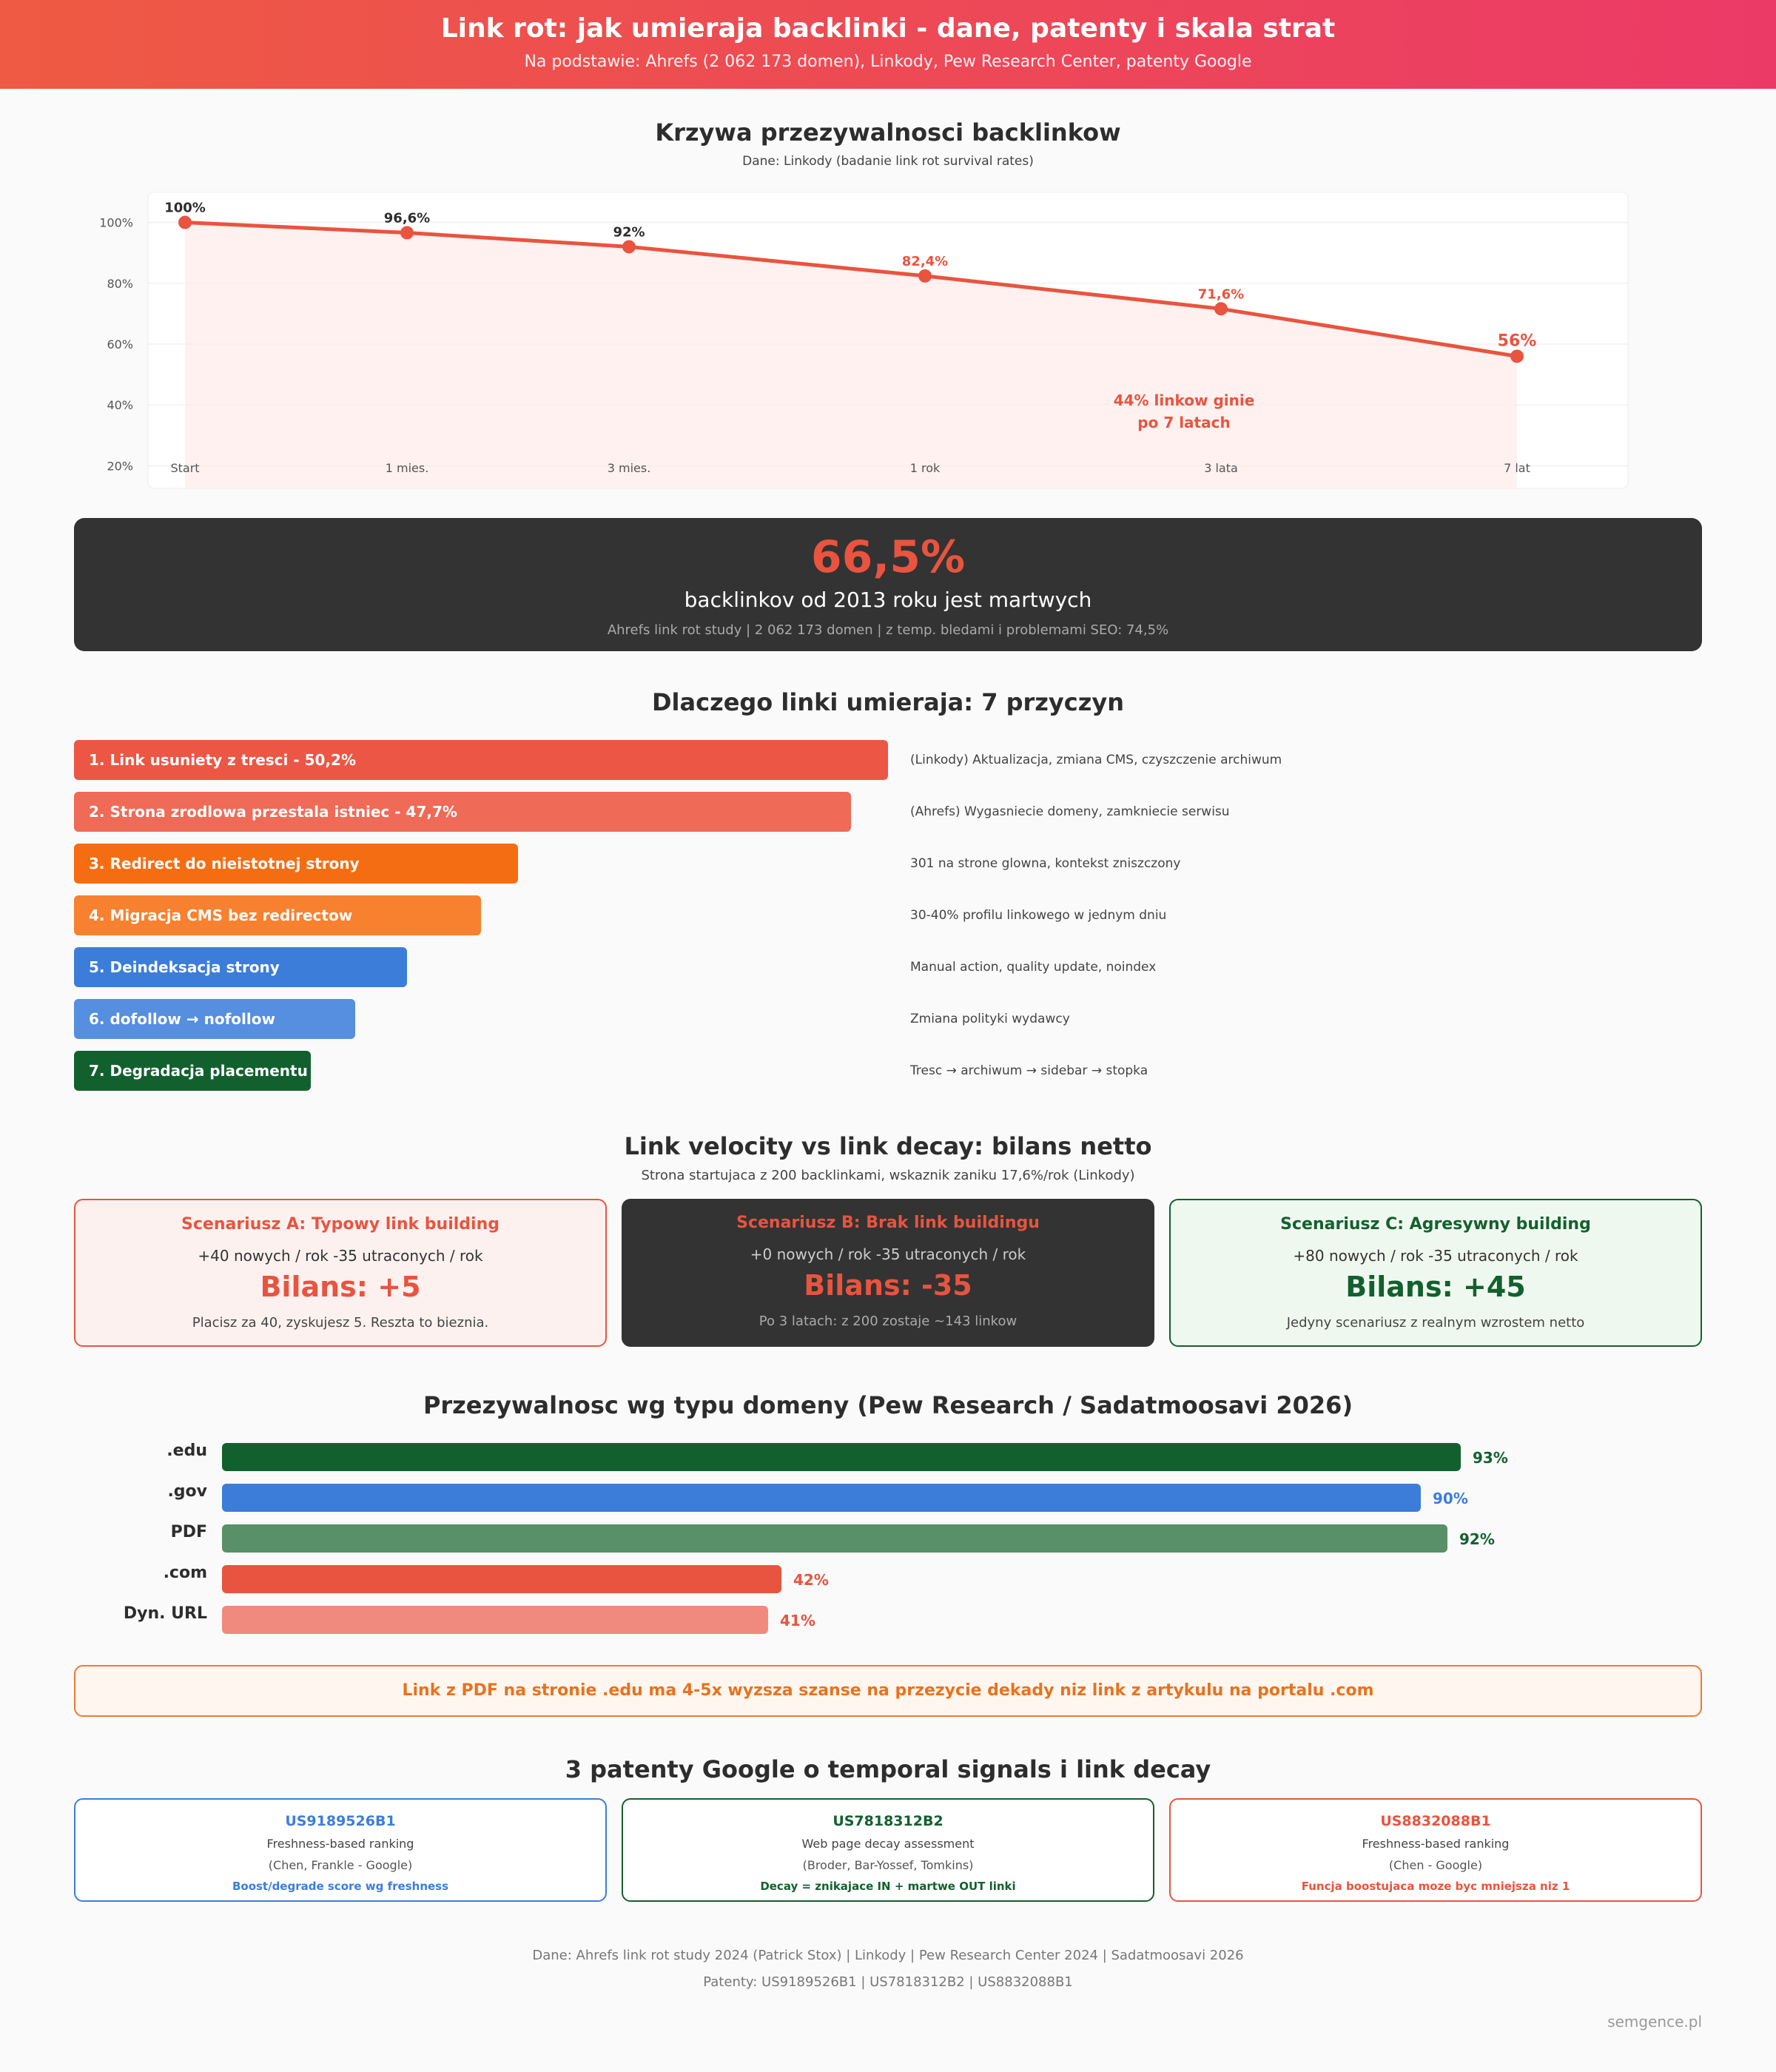 Image resolution: width=1776 pixels, height=2072 pixels. I want to click on x-tick-label: 7 lat, so click(1517, 468).